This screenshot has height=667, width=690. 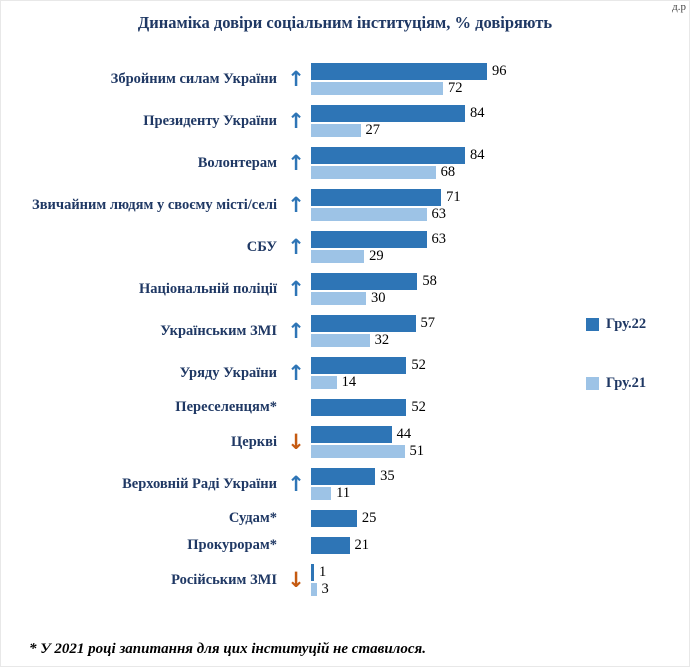 I want to click on category-label: Прокурорам*, so click(x=232, y=545).